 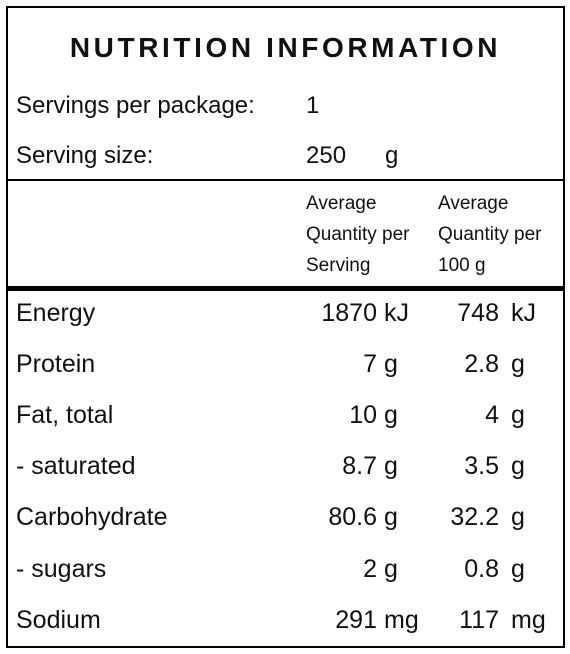 What do you see at coordinates (359, 466) in the screenshot?
I see `row-value-per-serving: 8.7` at bounding box center [359, 466].